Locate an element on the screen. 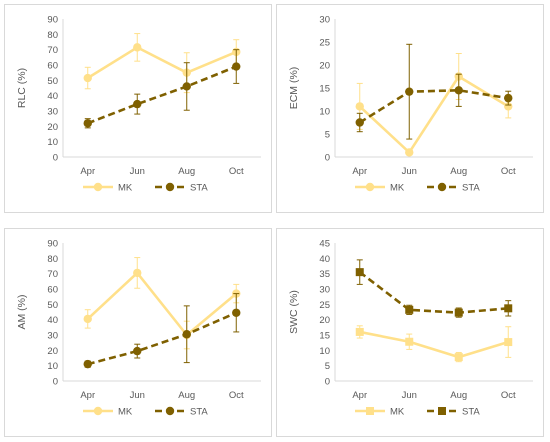  y-axis-label: AM (%) is located at coordinates (22, 312).